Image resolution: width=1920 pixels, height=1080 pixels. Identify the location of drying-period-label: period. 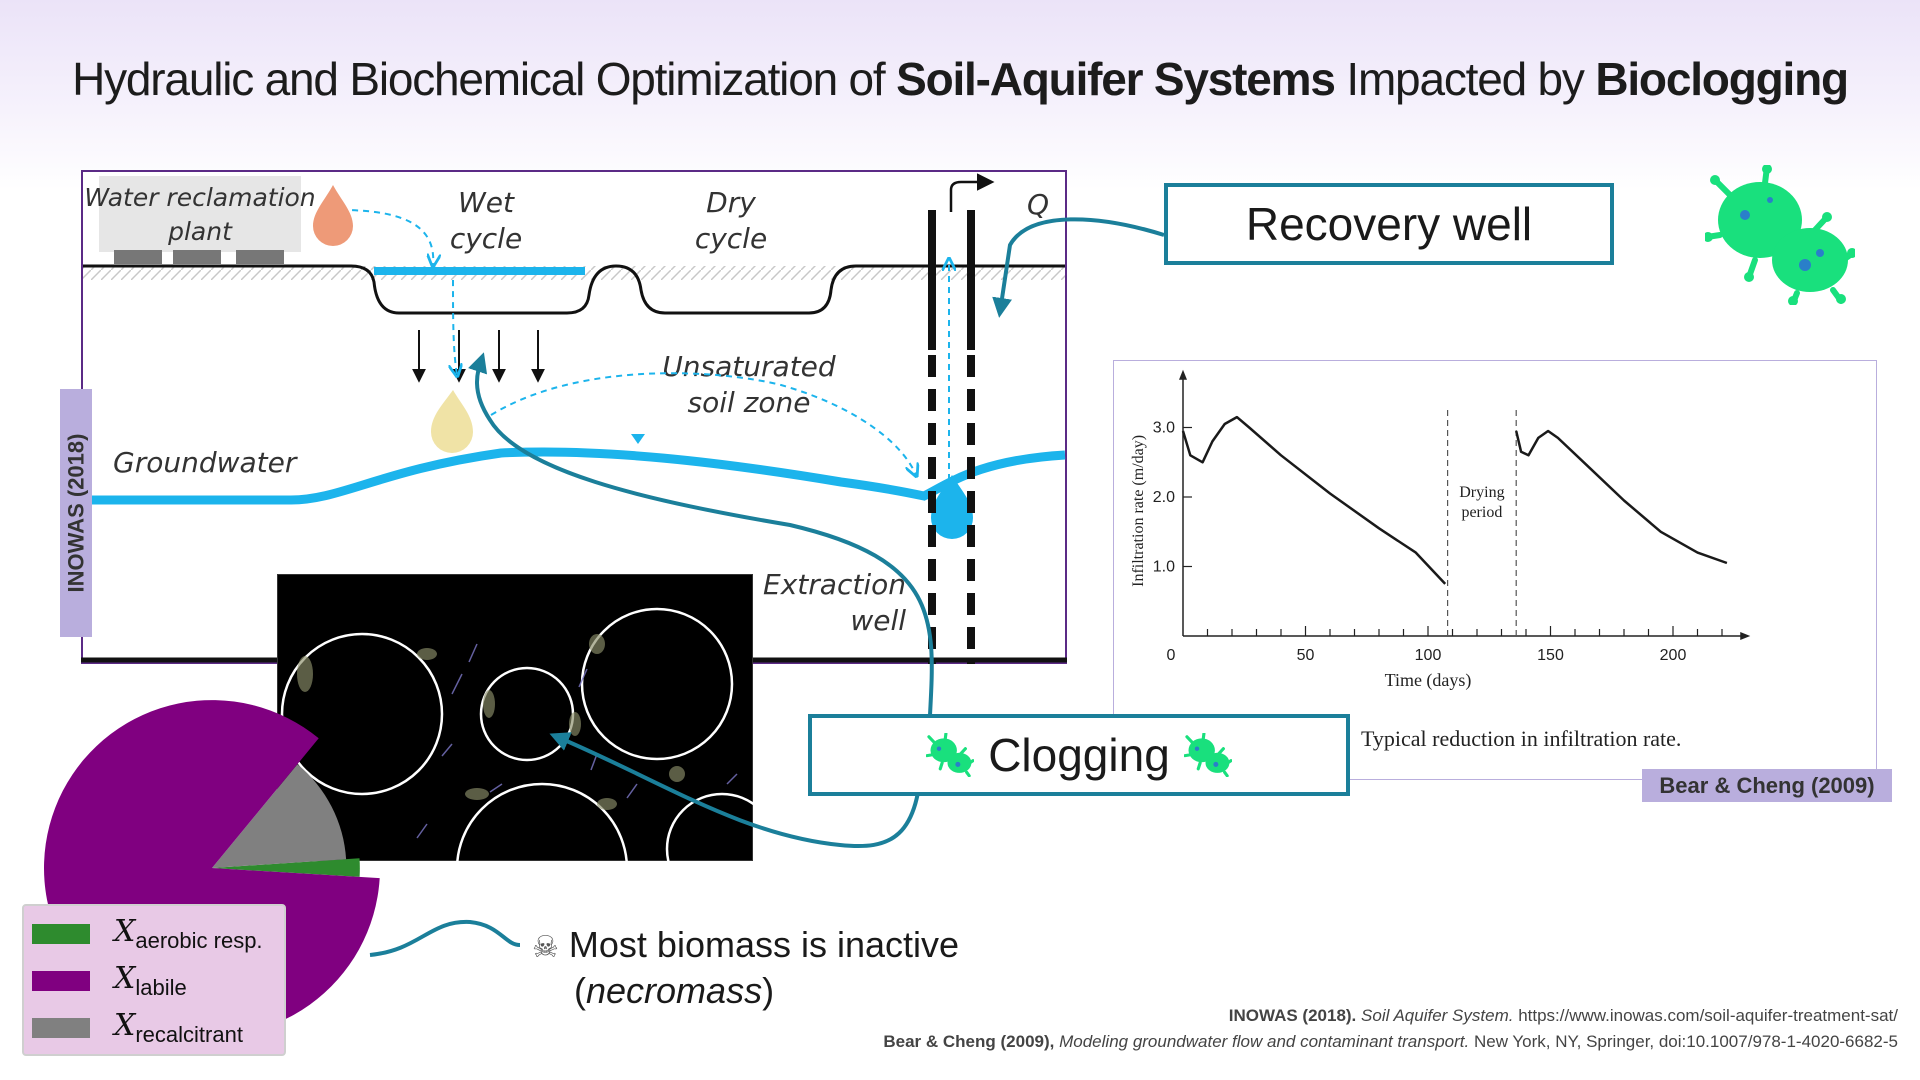
(1481, 512).